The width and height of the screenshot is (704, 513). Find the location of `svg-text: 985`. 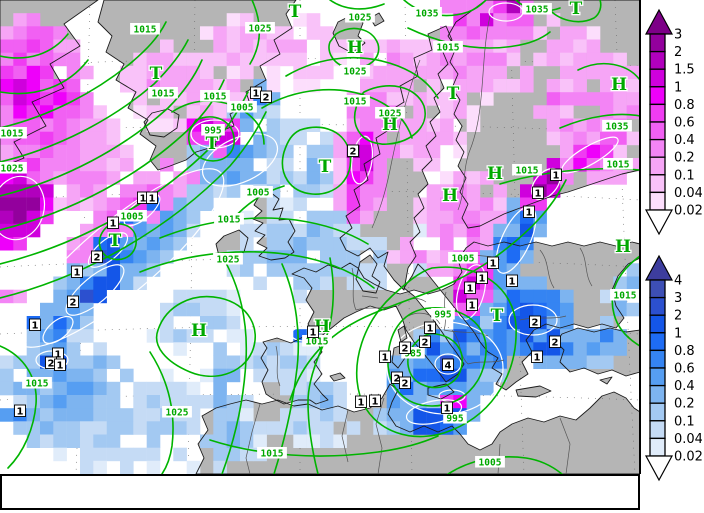

svg-text: 985 is located at coordinates (412, 354).